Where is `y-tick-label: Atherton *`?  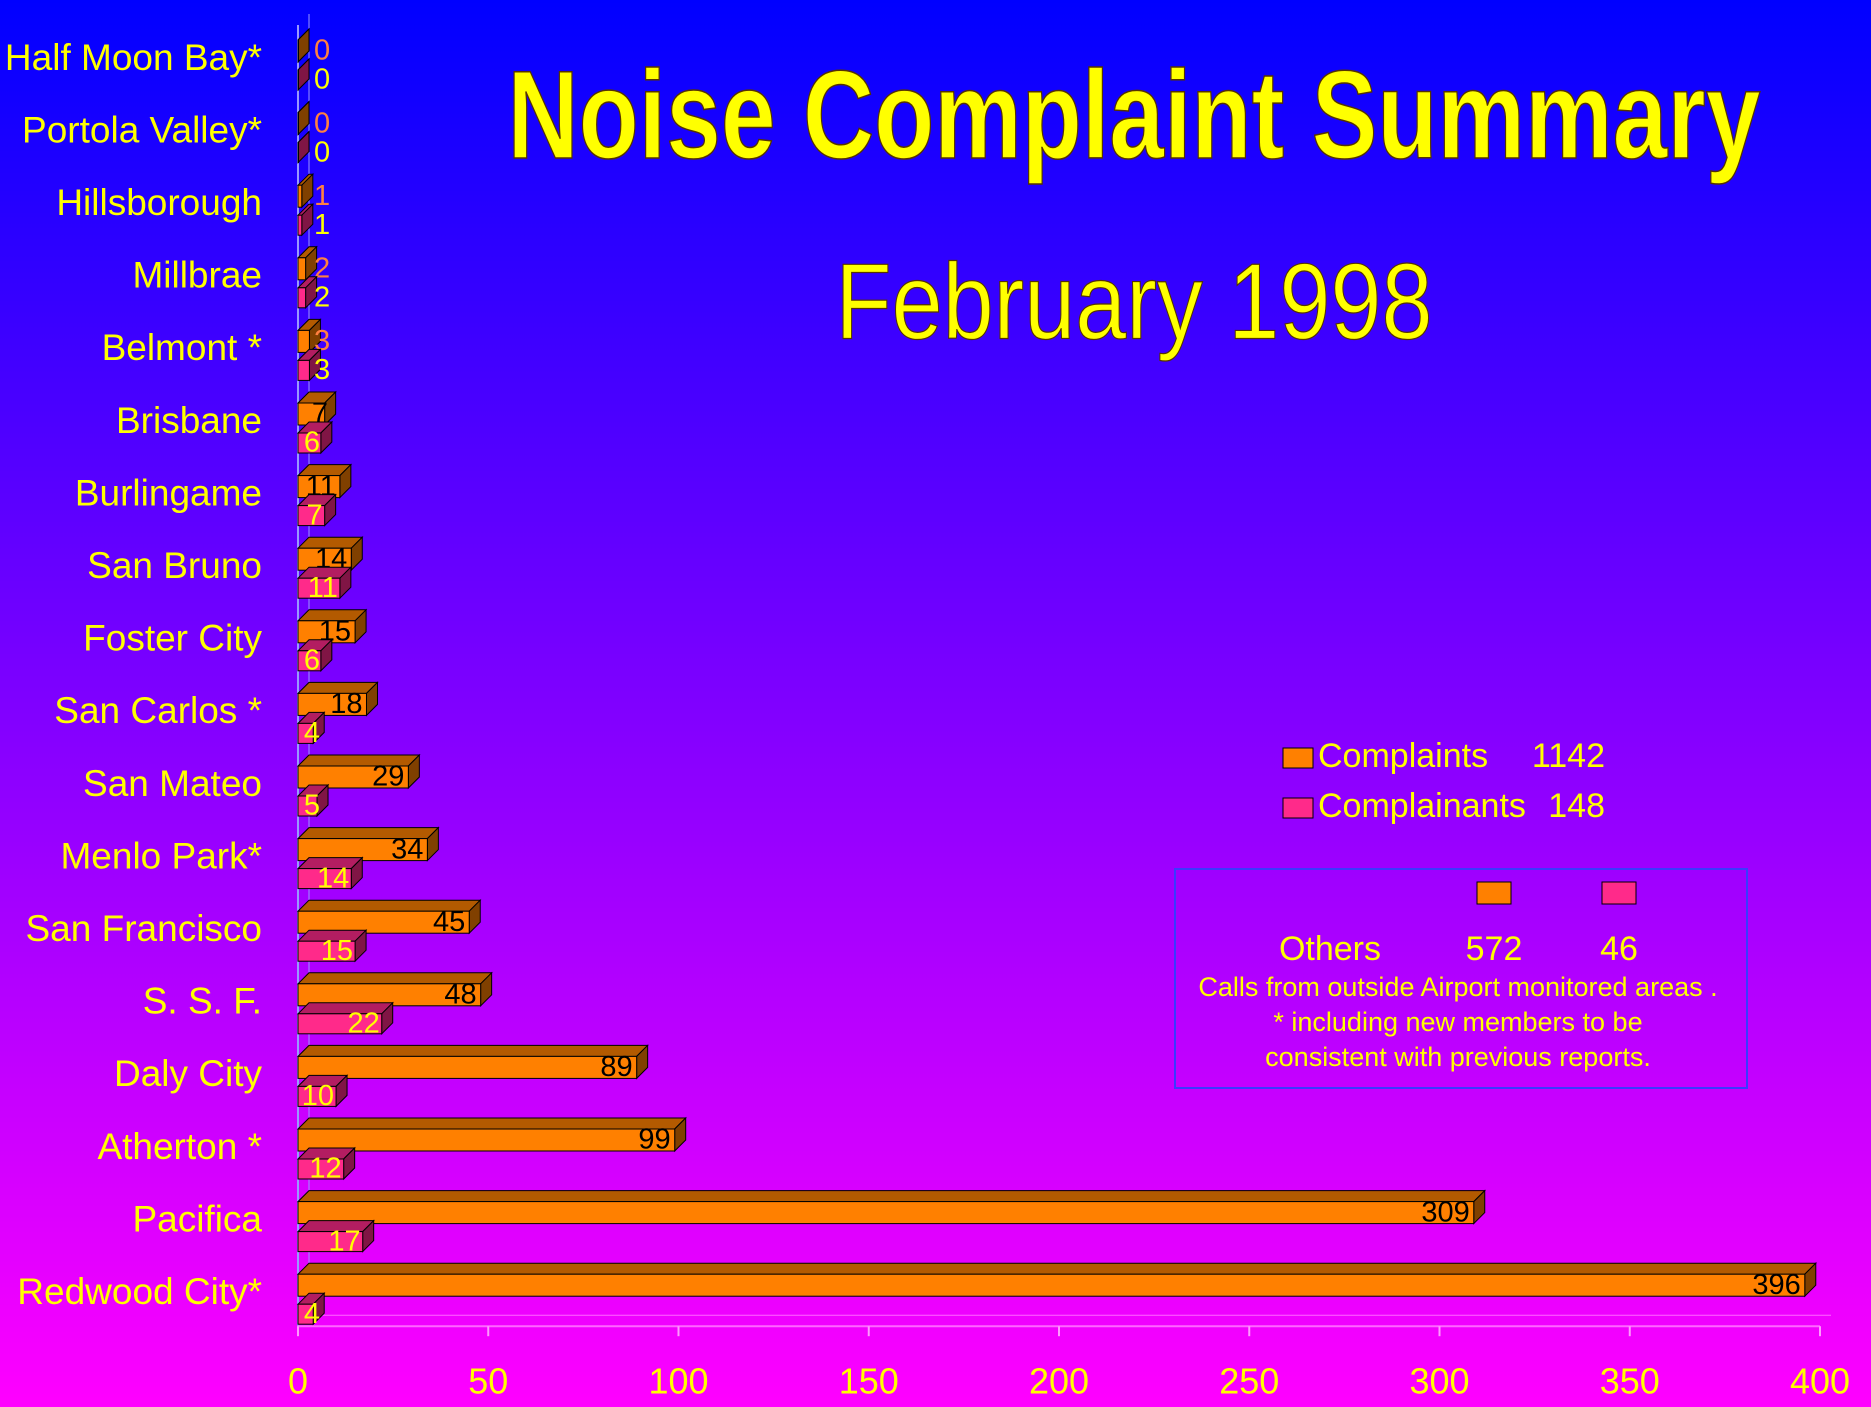
y-tick-label: Atherton * is located at coordinates (179, 1146).